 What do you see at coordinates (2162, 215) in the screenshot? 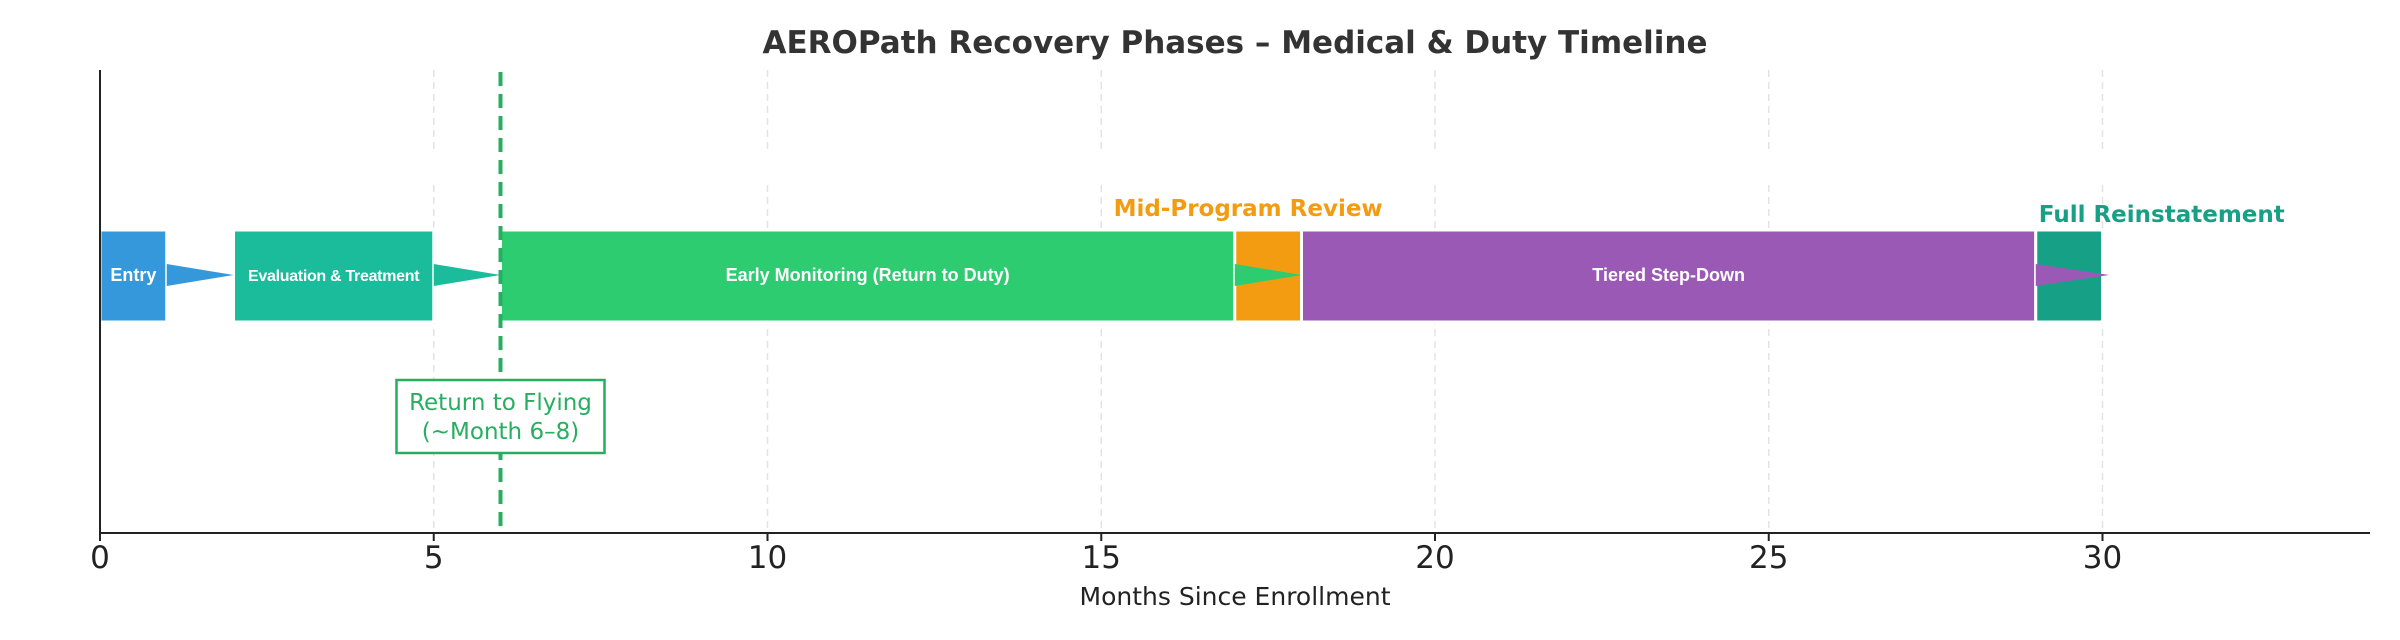
I see `milestone-label-1: Full Reinstatement` at bounding box center [2162, 215].